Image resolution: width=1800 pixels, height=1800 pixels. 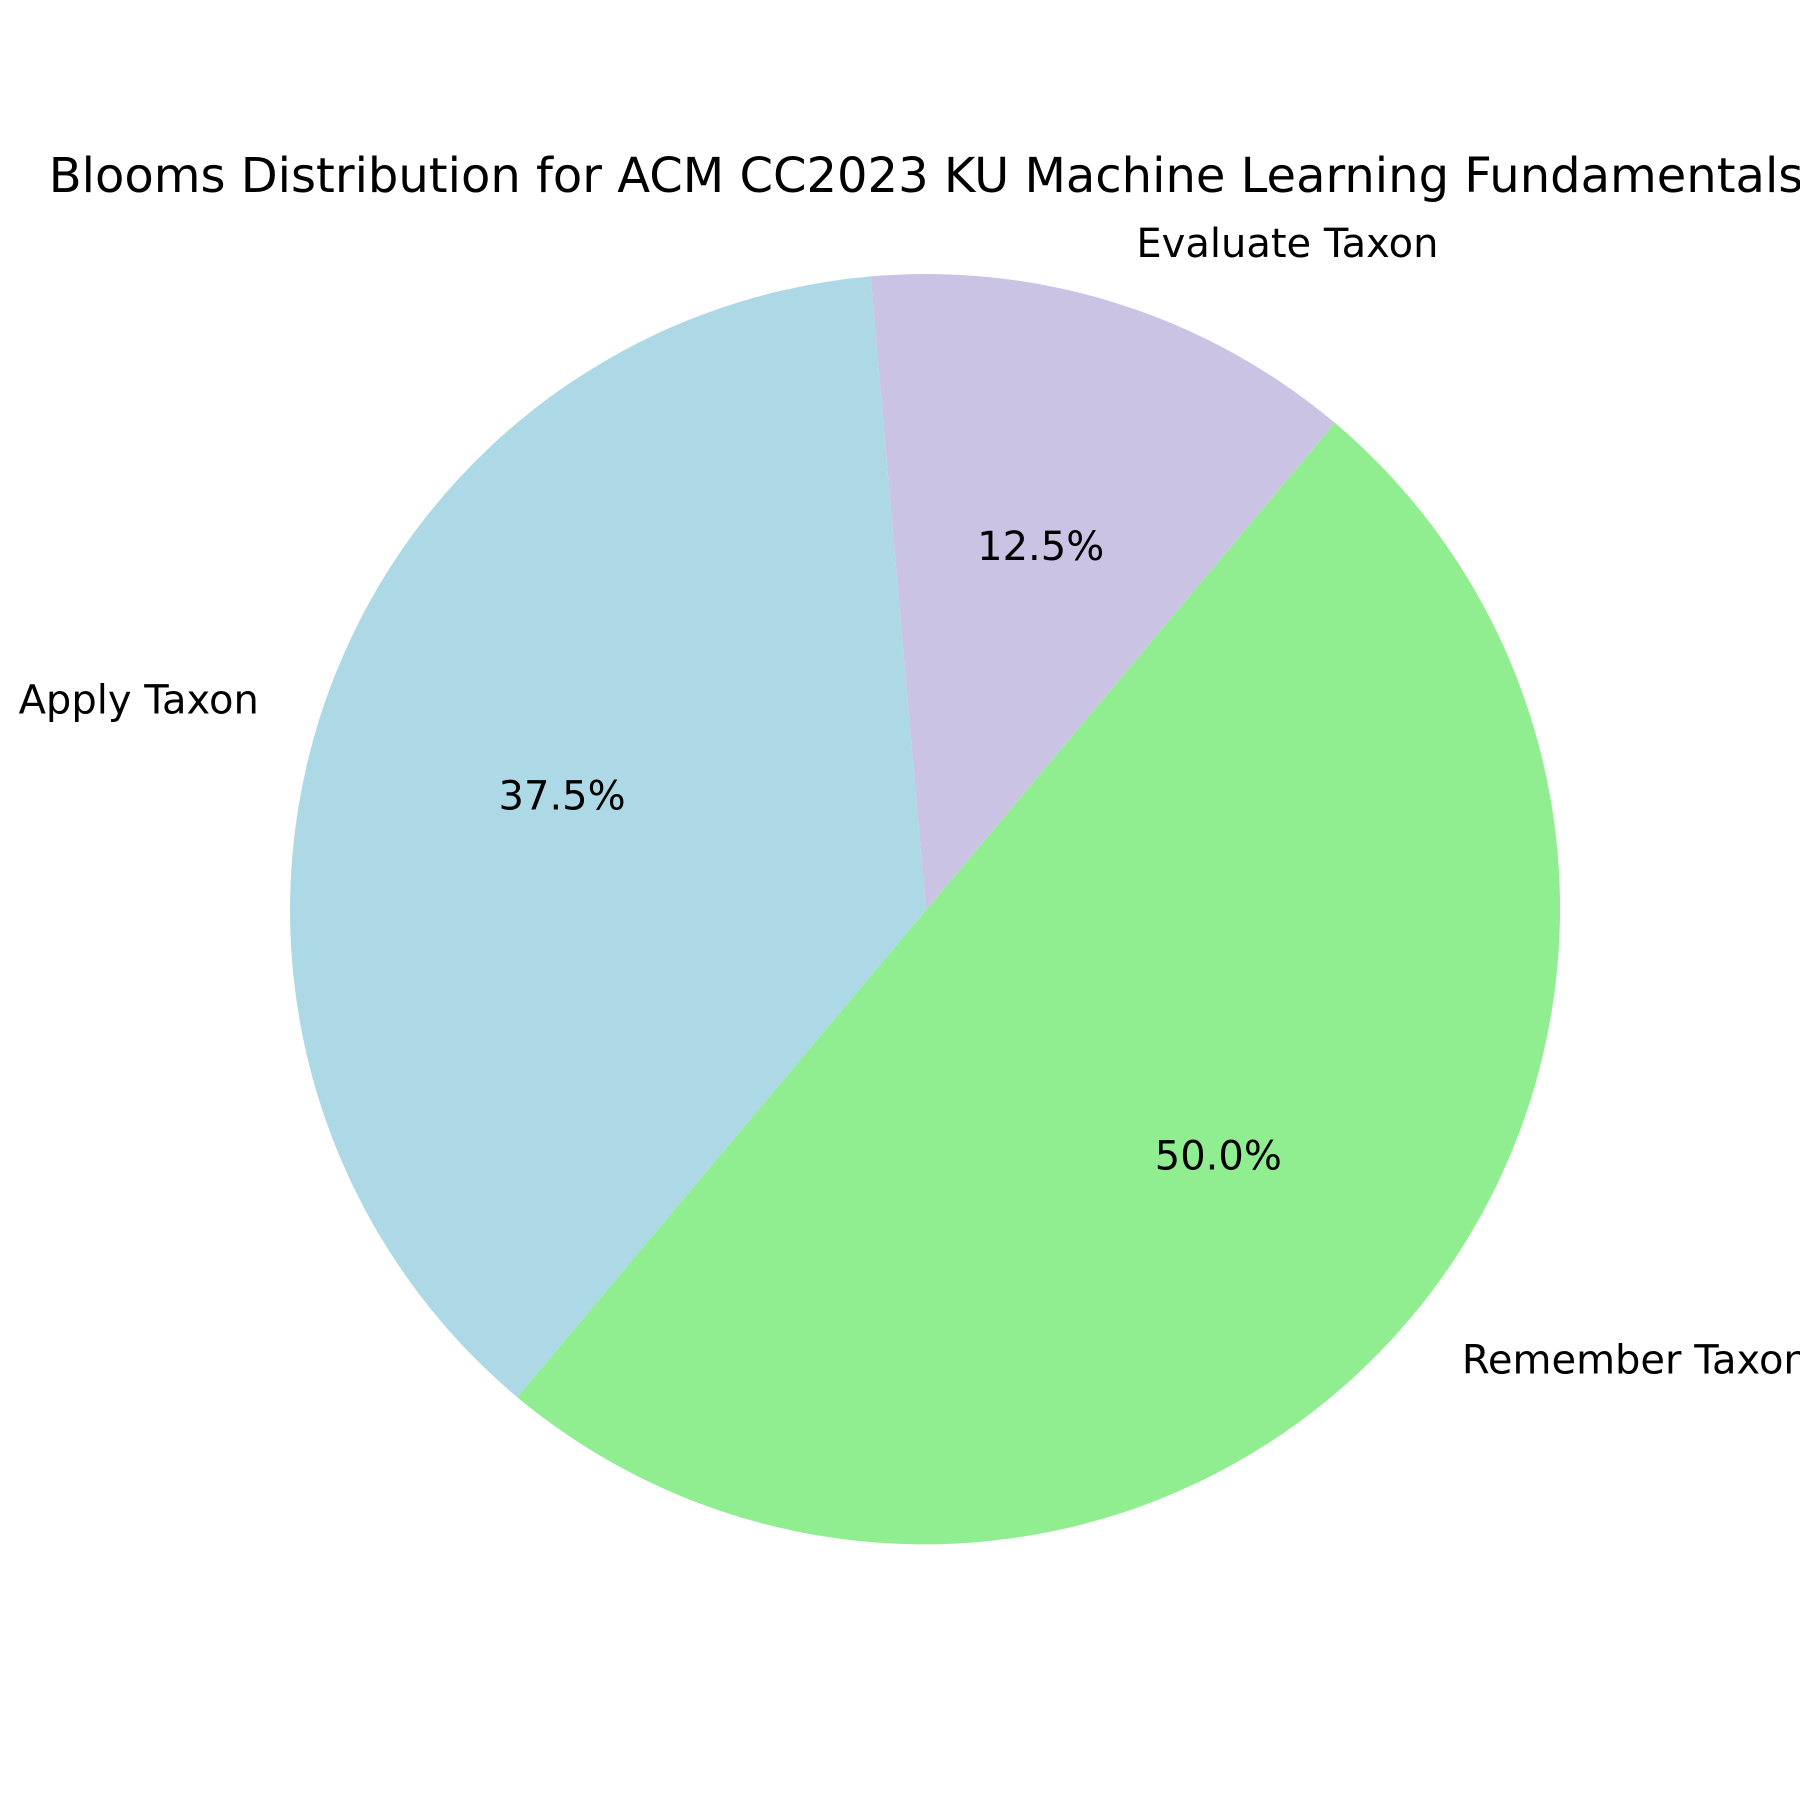 I want to click on slice-percent-apply-taxon: 37.5%, so click(x=562, y=796).